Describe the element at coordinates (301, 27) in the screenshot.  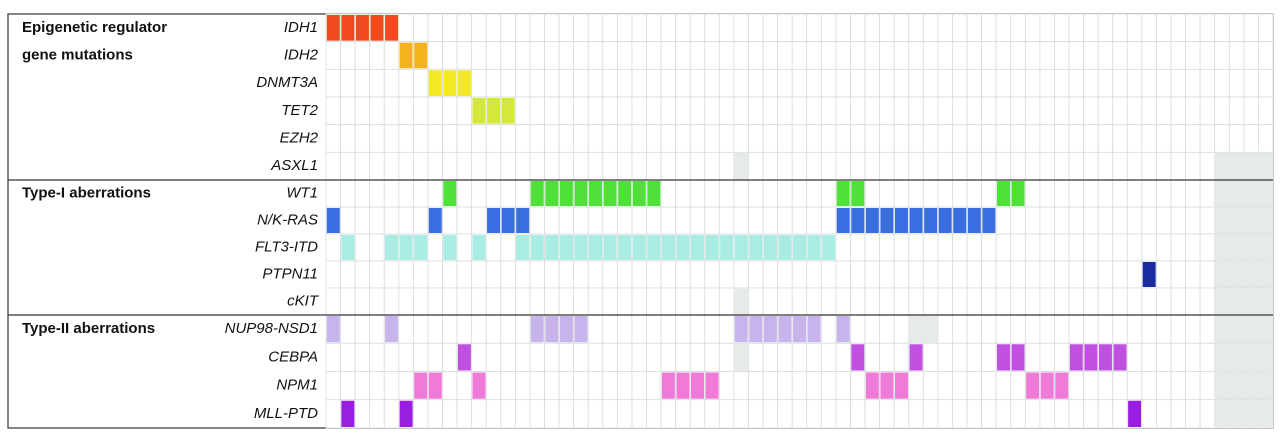
I see `gene-label: IDH1` at that location.